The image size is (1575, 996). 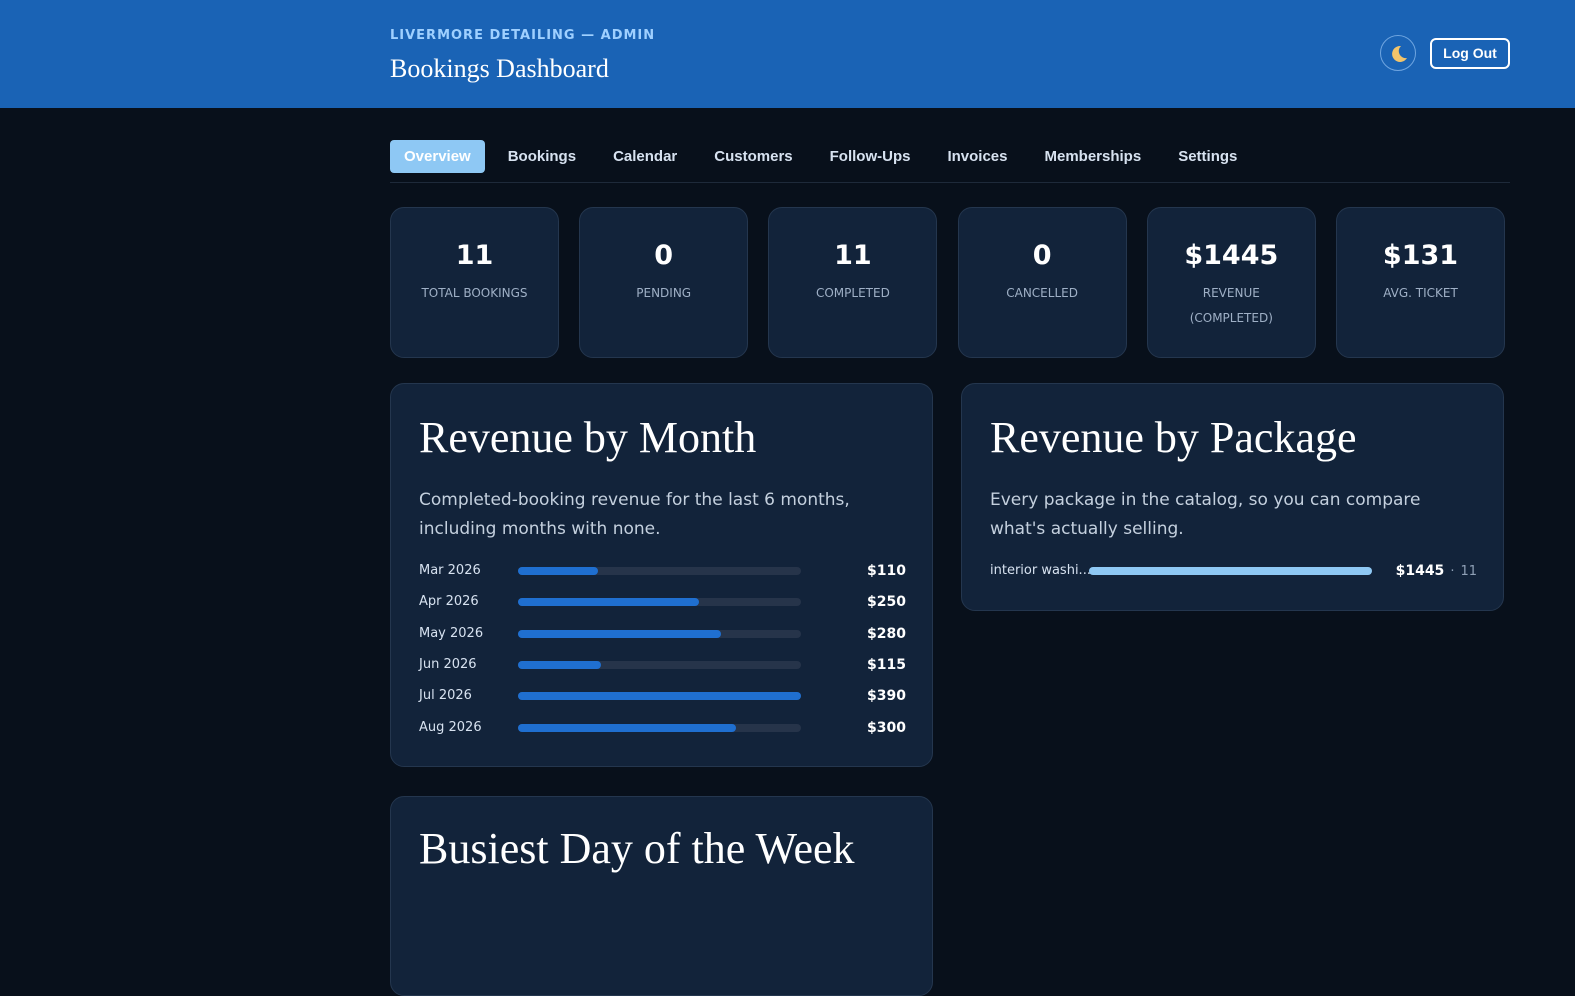 What do you see at coordinates (448, 664) in the screenshot?
I see `bar-label: Jun 2026` at bounding box center [448, 664].